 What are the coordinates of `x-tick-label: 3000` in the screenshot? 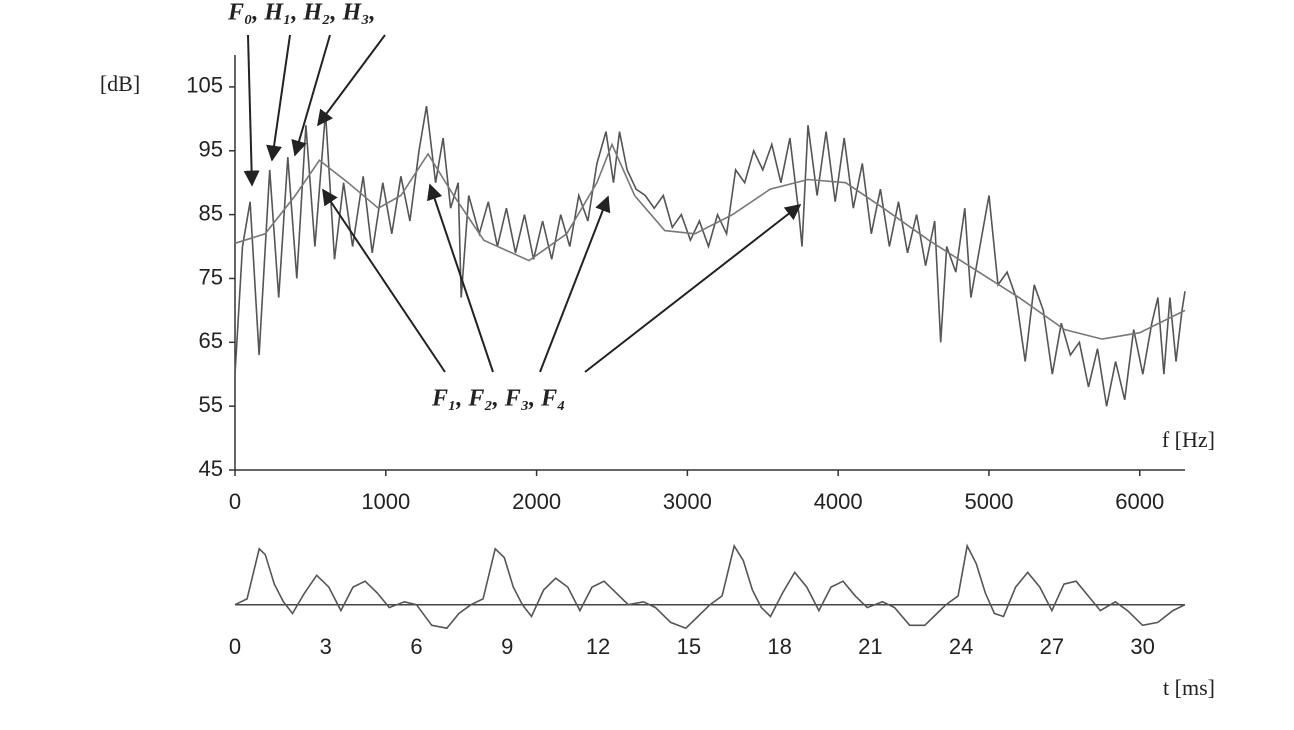 It's located at (687, 501).